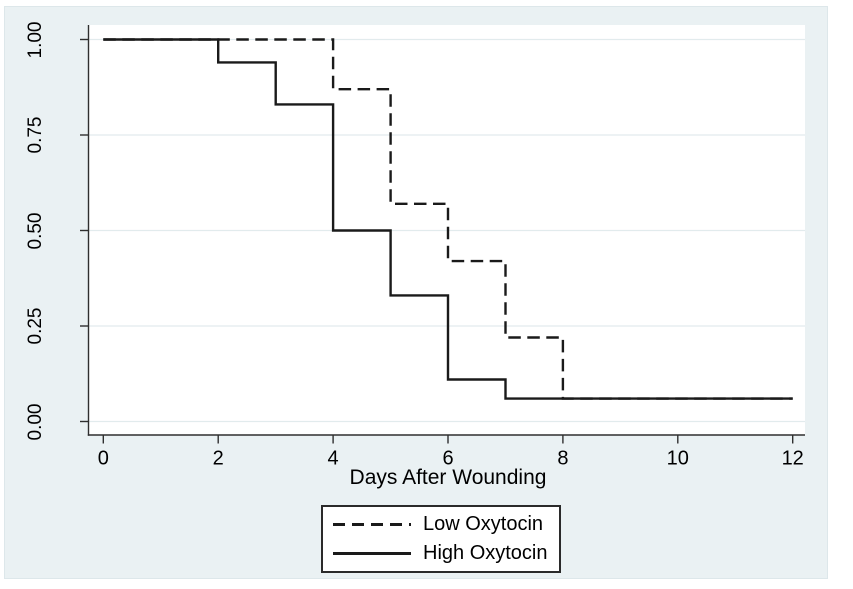 This screenshot has width=853, height=589. I want to click on legend-label: Low Oxytocin, so click(483, 524).